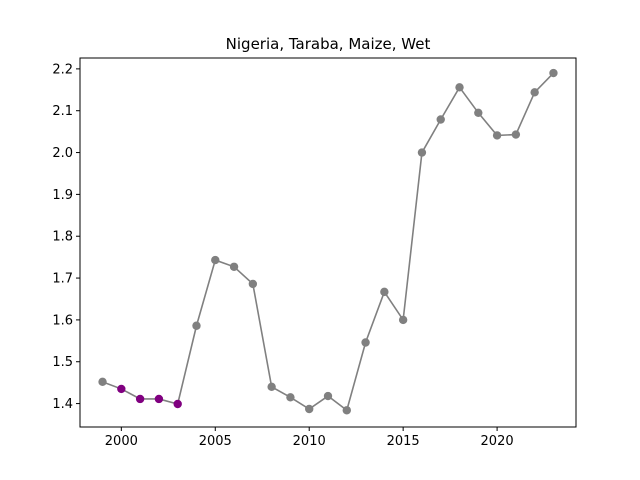 The image size is (640, 480). Describe the element at coordinates (62, 69) in the screenshot. I see `y-tick-label: 2.2` at that location.